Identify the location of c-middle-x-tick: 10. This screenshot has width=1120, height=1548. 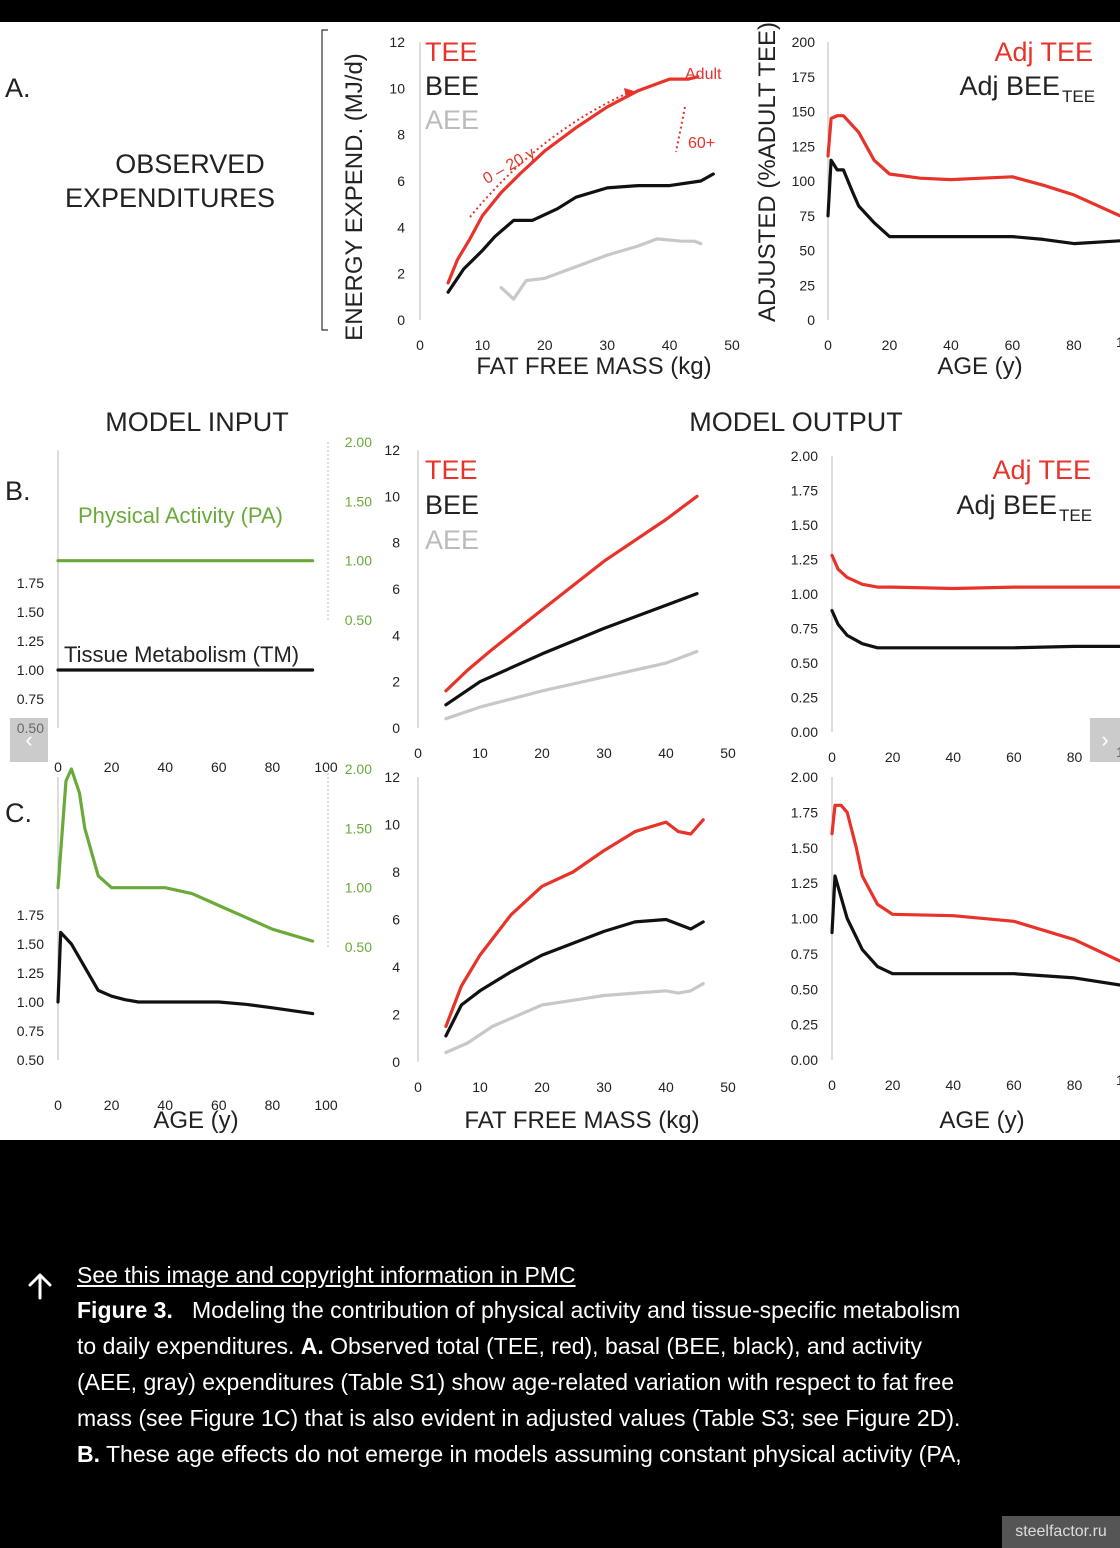
(480, 1087).